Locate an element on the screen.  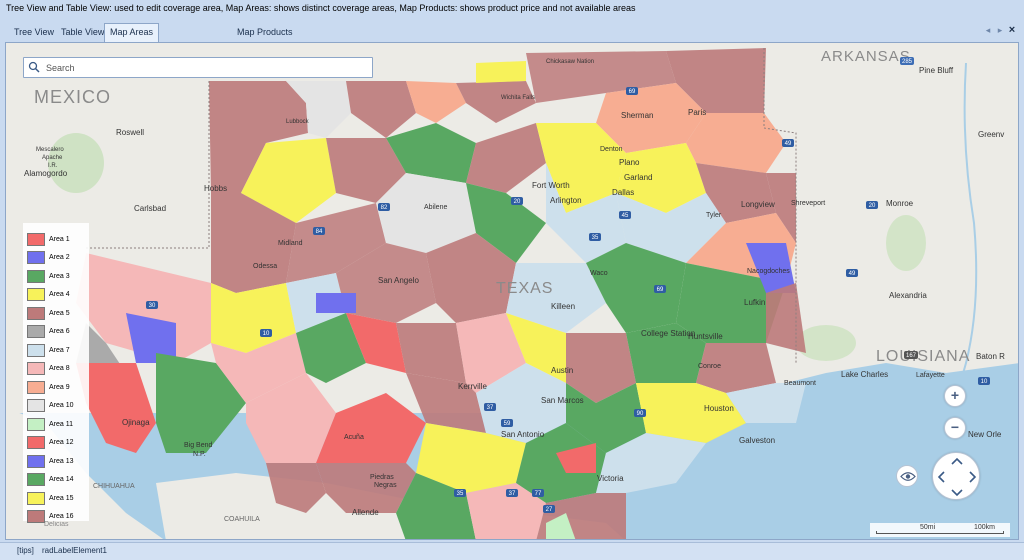
legend-item: Area 3 is located at coordinates (56, 276).